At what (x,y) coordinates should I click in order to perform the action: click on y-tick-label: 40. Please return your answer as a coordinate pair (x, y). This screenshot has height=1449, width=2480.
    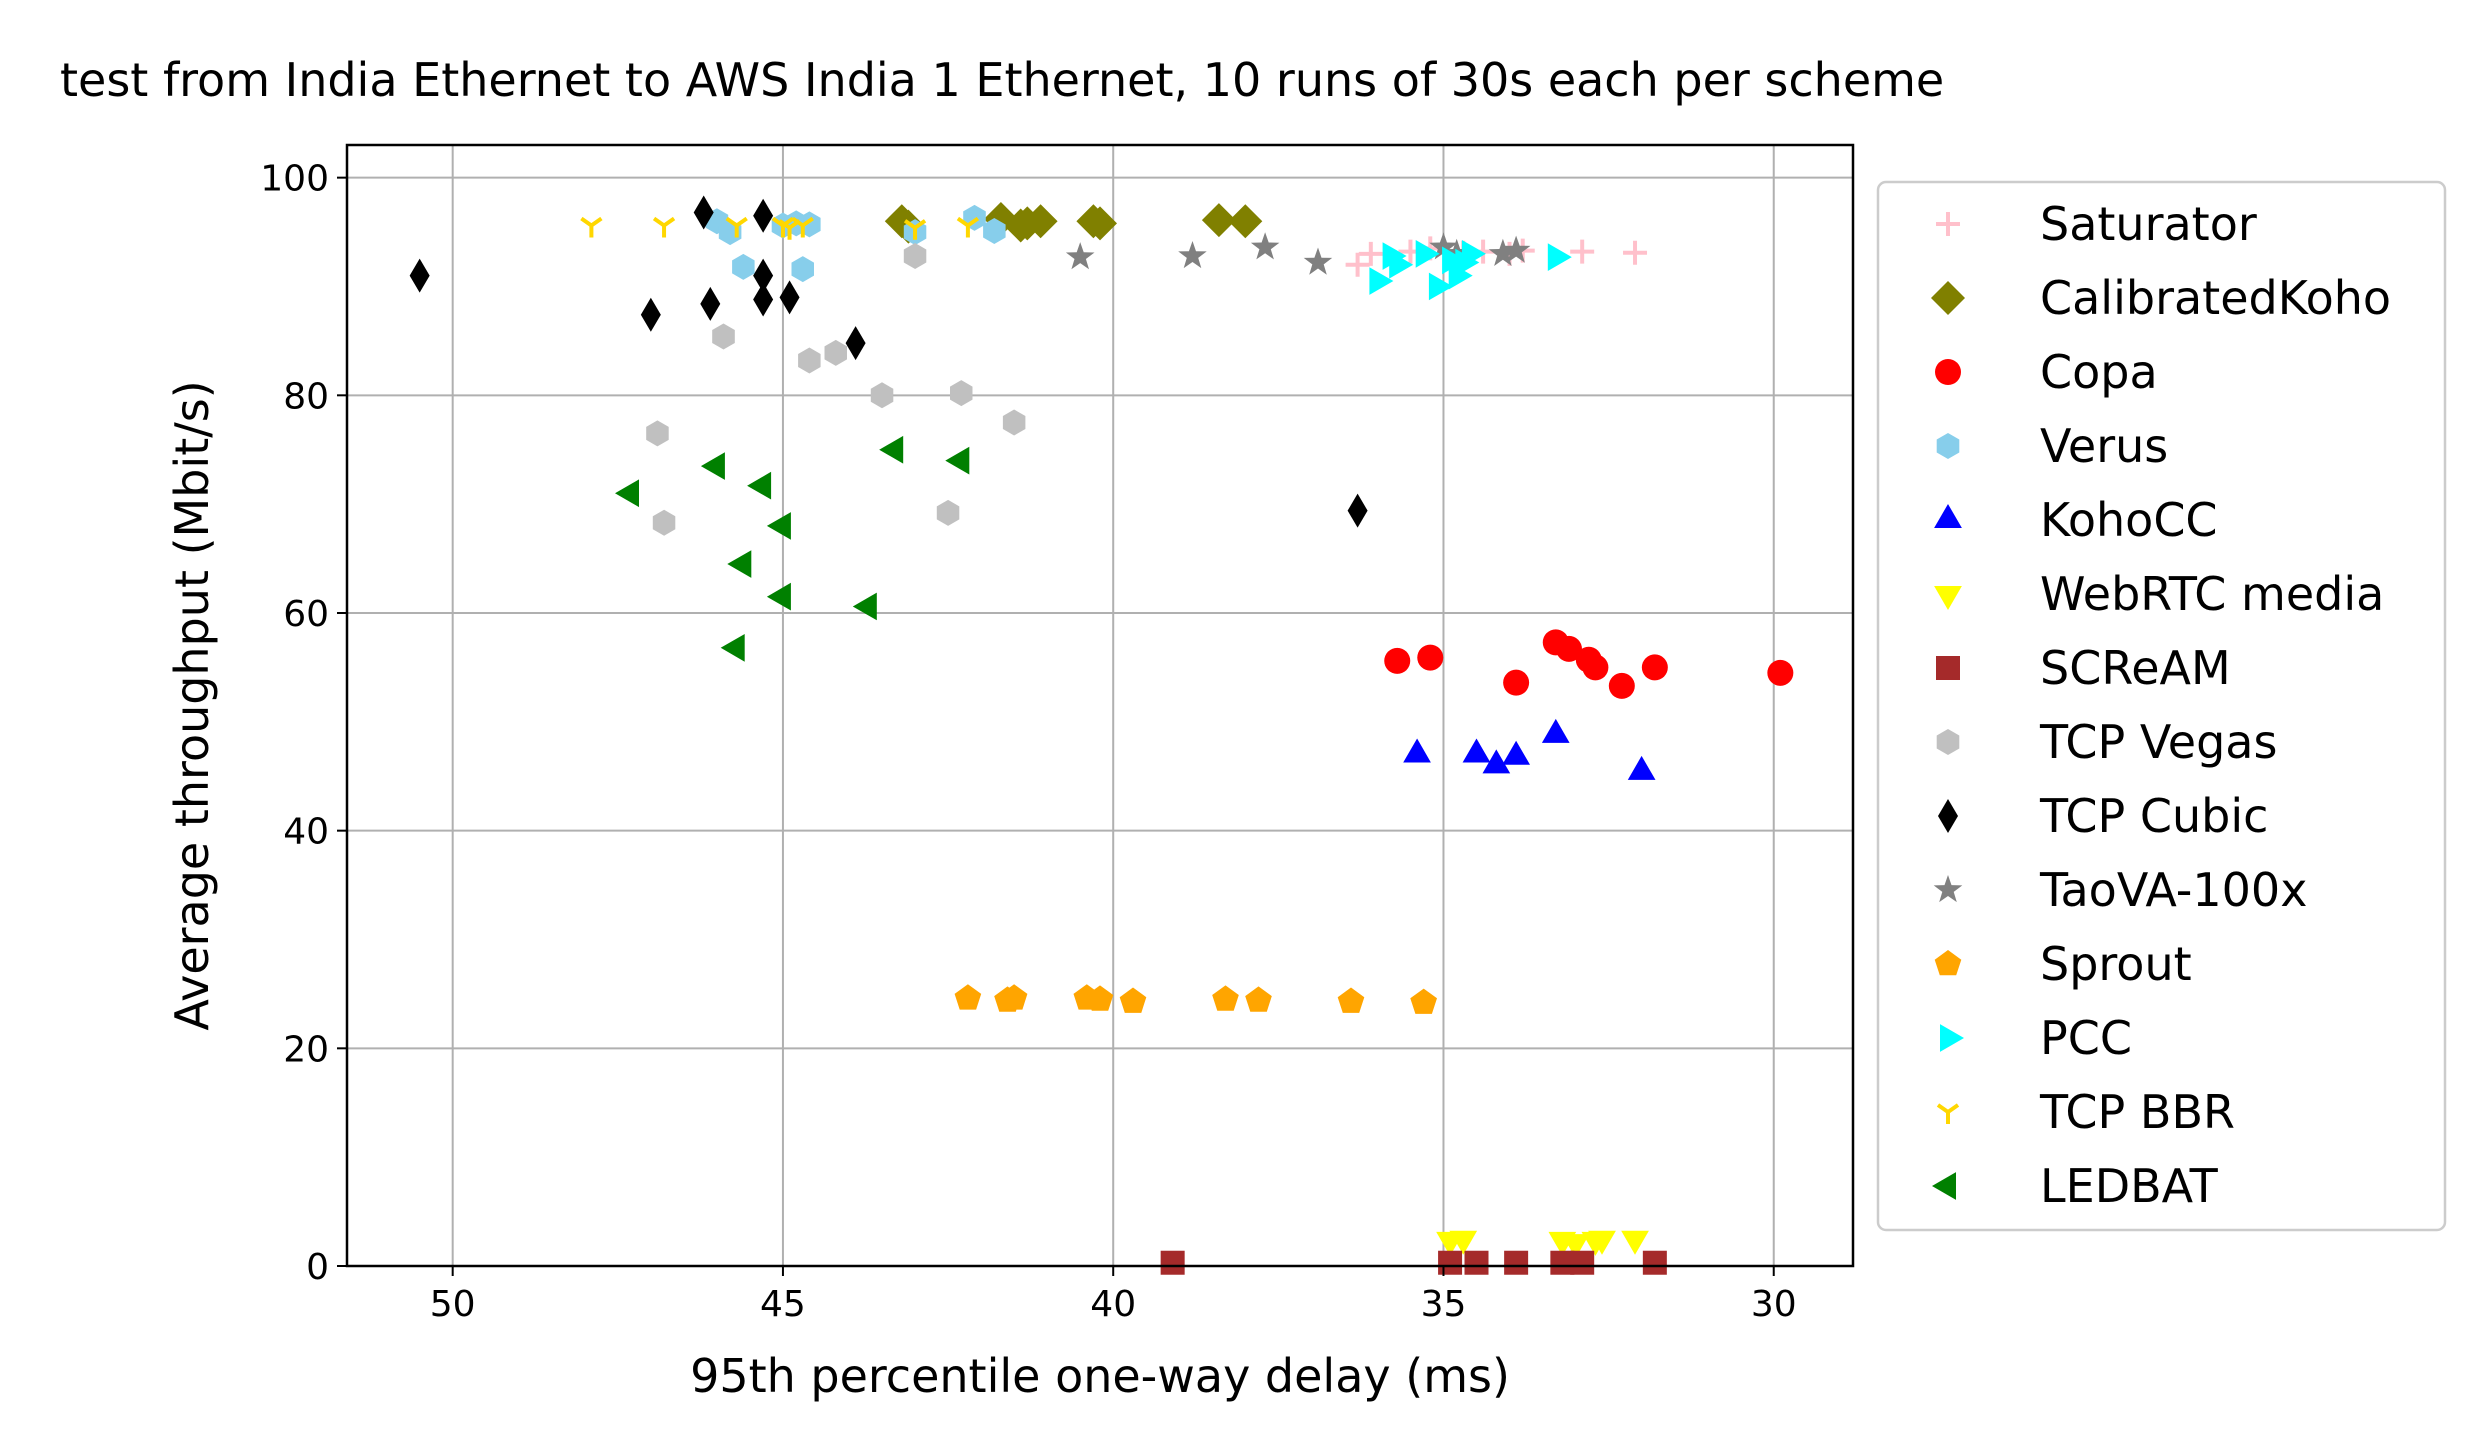
    Looking at the image, I should click on (306, 832).